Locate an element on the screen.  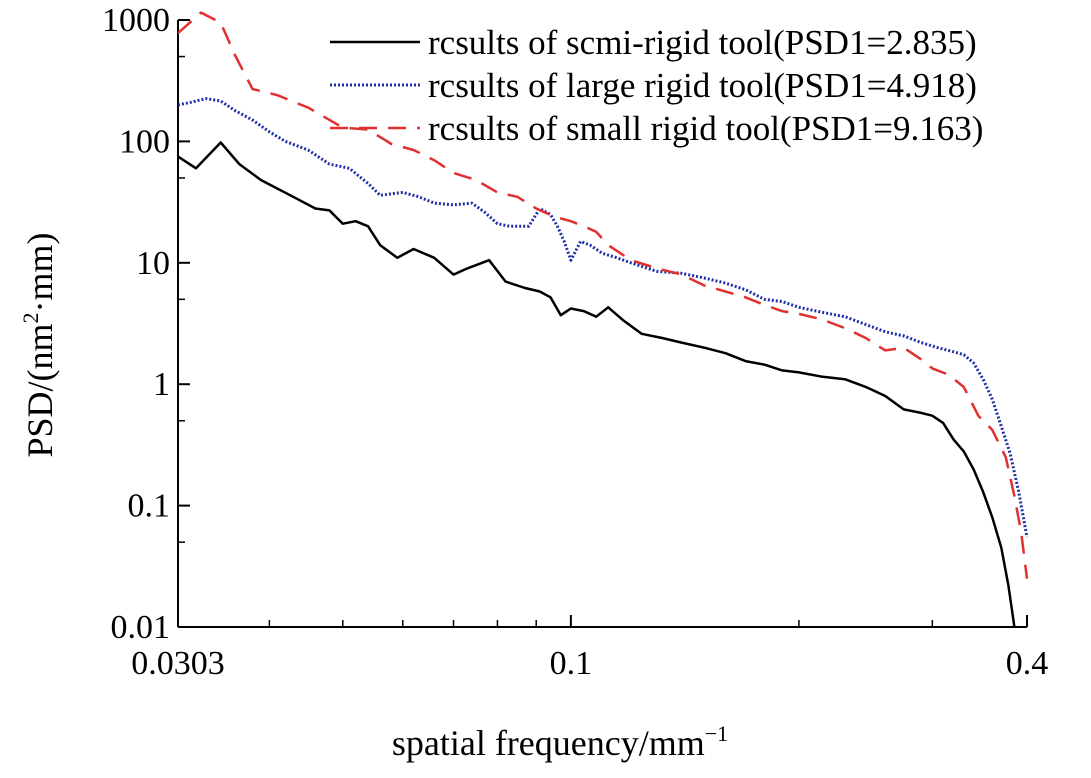
x-tick-label: 0.4 is located at coordinates (1027, 663).